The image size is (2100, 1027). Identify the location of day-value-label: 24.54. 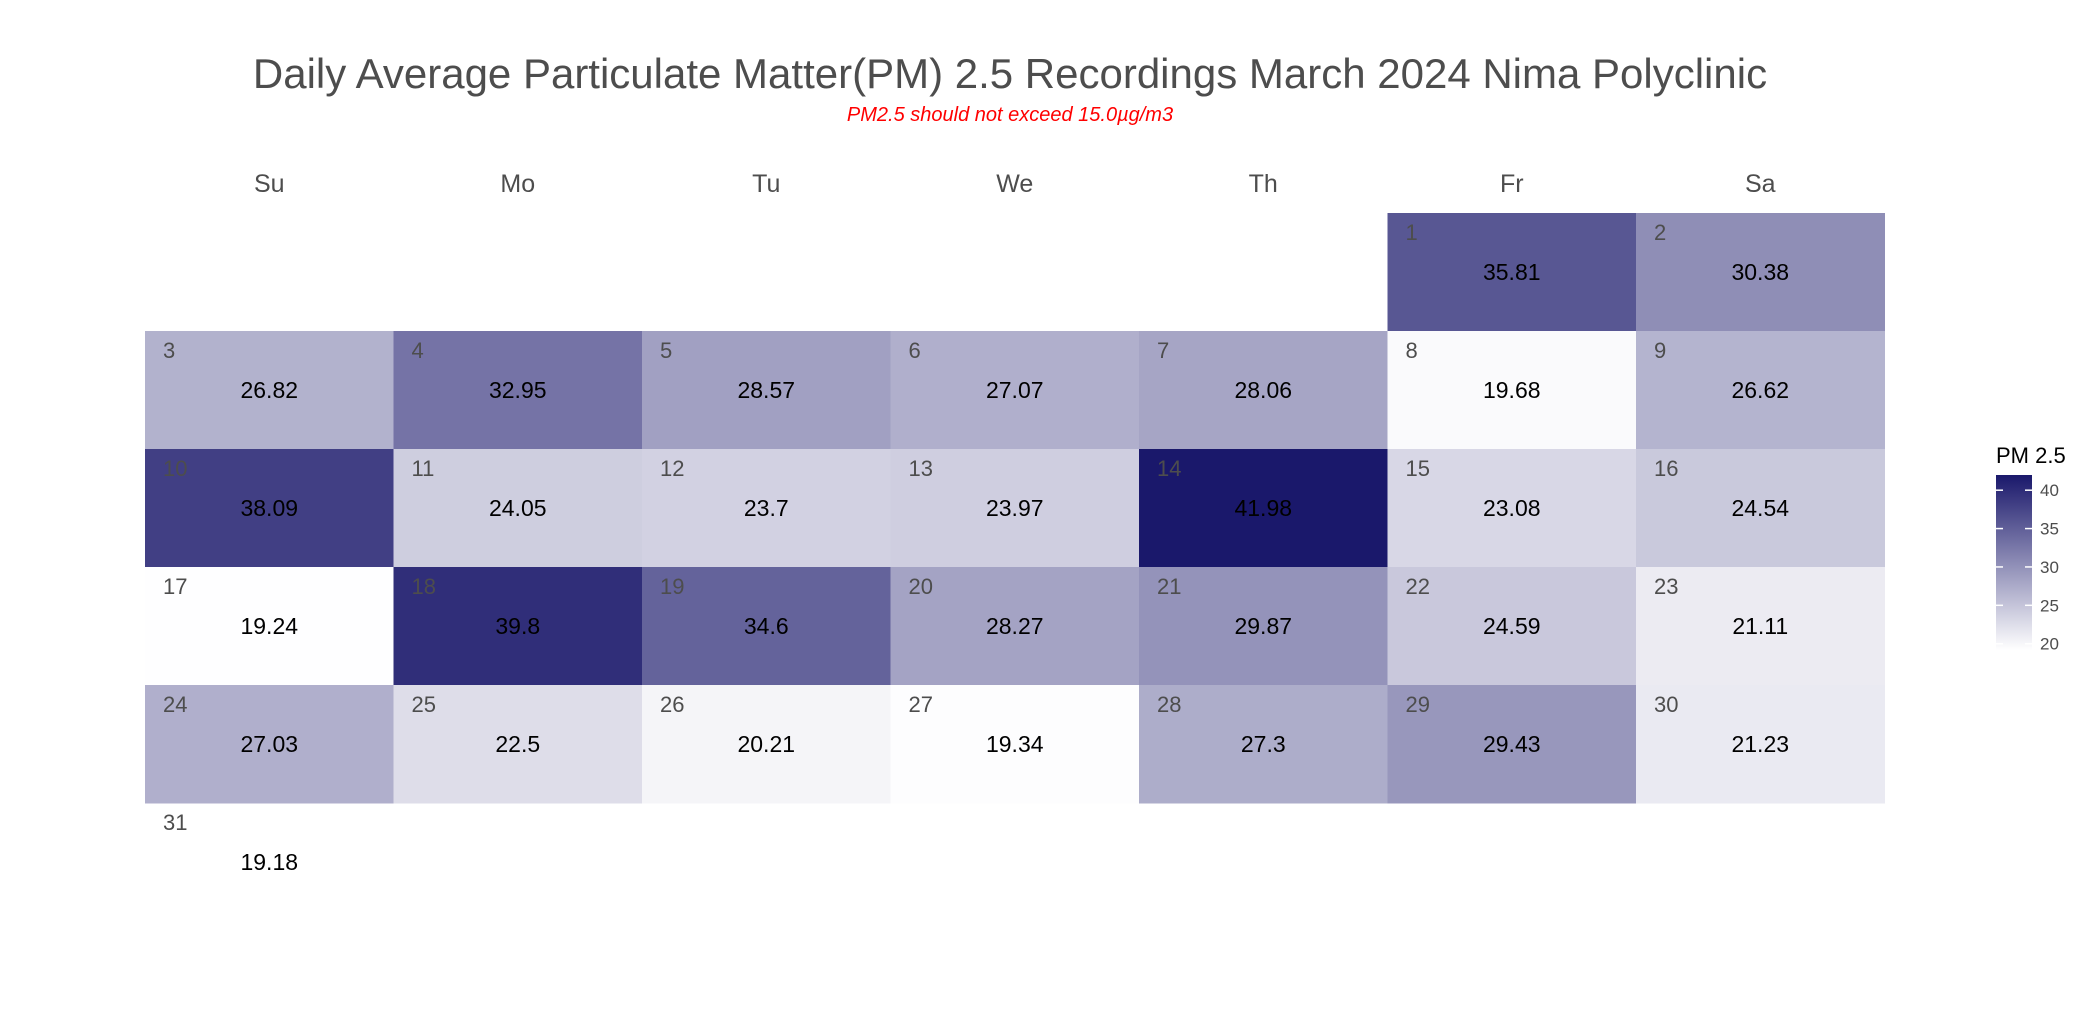
(1760, 508).